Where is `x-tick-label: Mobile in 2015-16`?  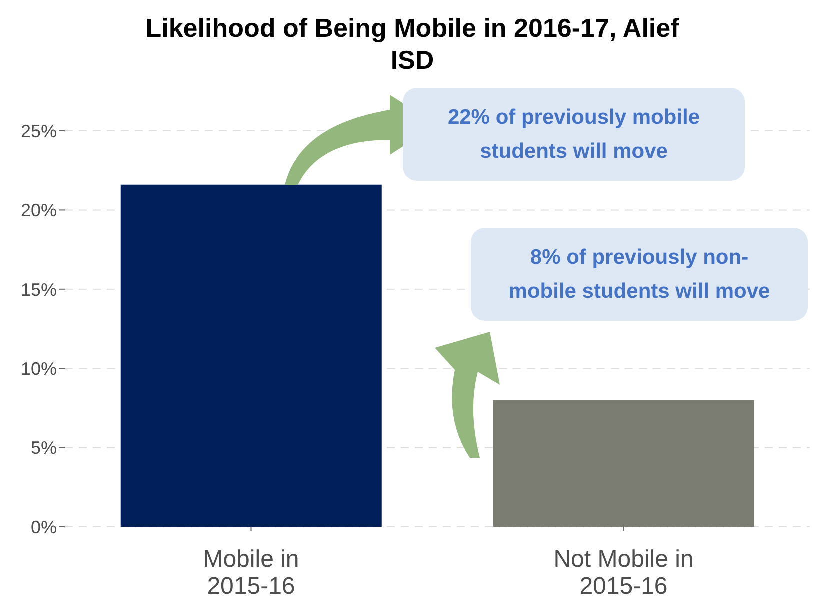
x-tick-label: Mobile in 2015-16 is located at coordinates (251, 573).